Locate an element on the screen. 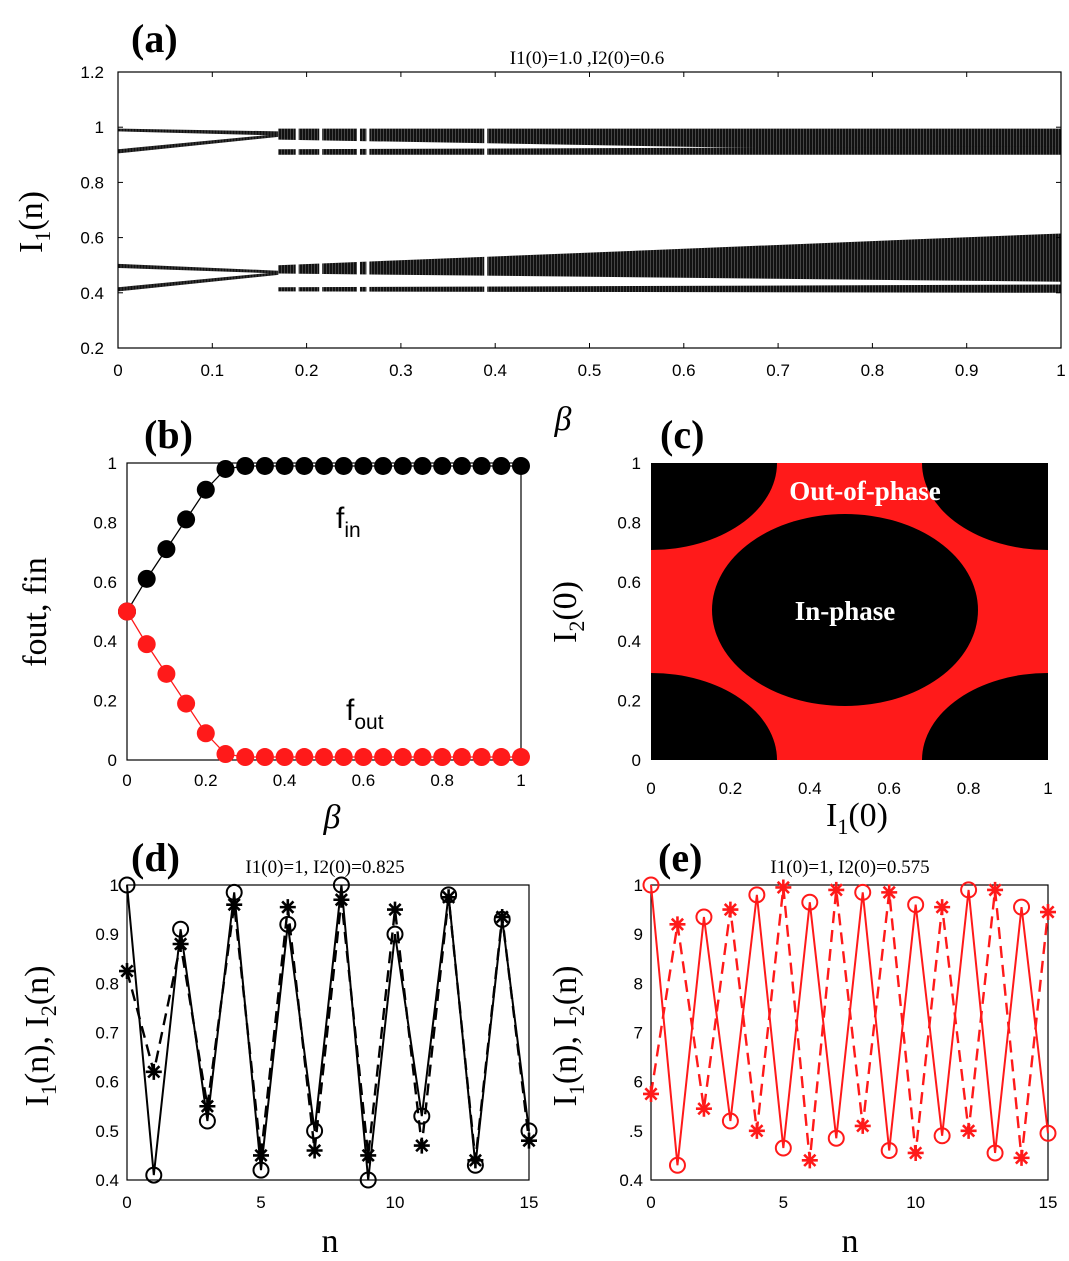  panel-b-letter: (b) is located at coordinates (168, 434).